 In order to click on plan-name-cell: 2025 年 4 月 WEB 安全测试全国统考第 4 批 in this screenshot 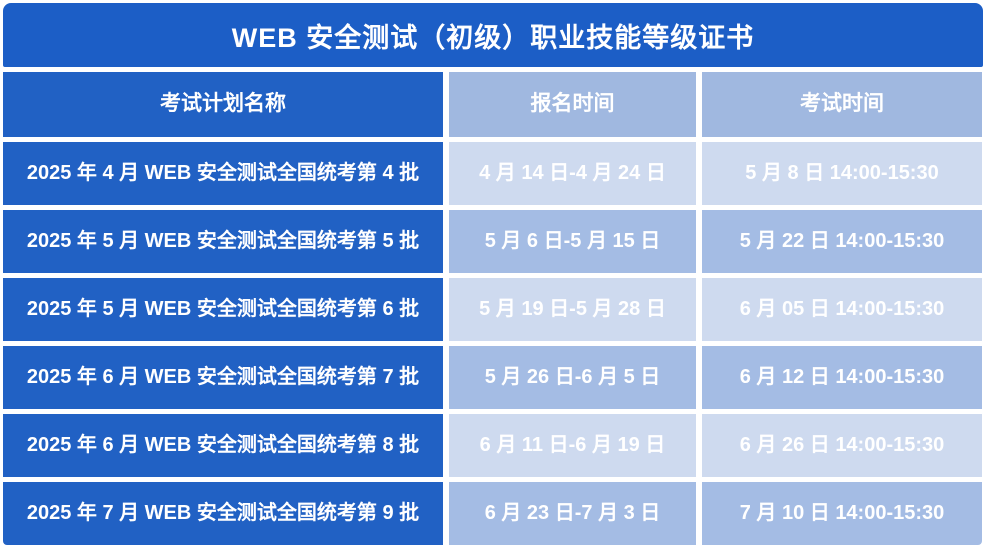, I will do `click(223, 173)`.